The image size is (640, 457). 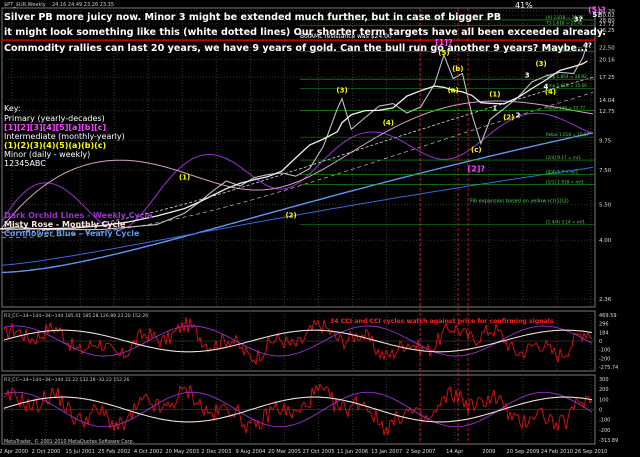 I want to click on primary-wave-label: [2]?, so click(x=477, y=169).